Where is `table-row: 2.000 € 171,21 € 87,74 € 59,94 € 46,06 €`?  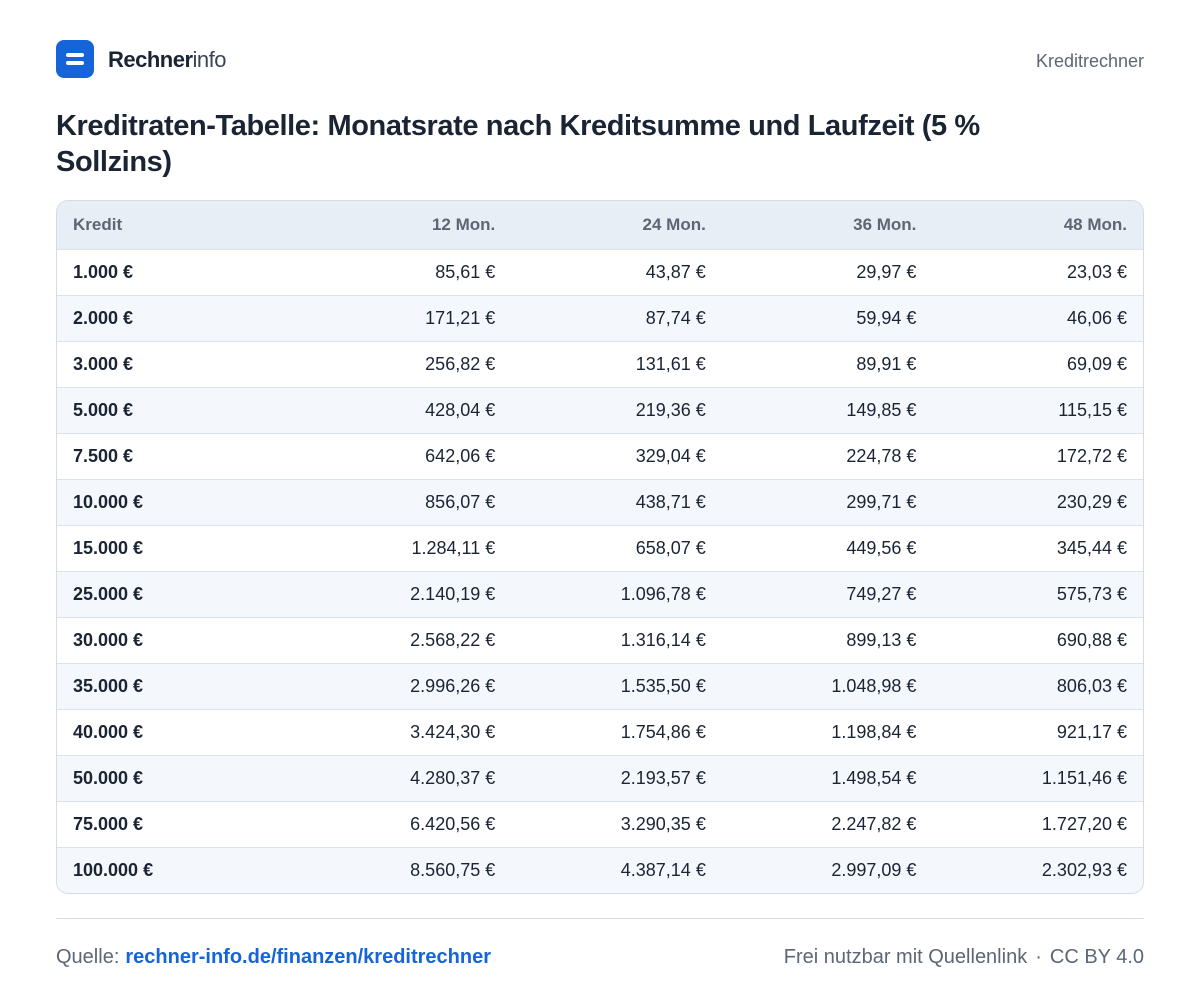 table-row: 2.000 € 171,21 € 87,74 € 59,94 € 46,06 € is located at coordinates (600, 318).